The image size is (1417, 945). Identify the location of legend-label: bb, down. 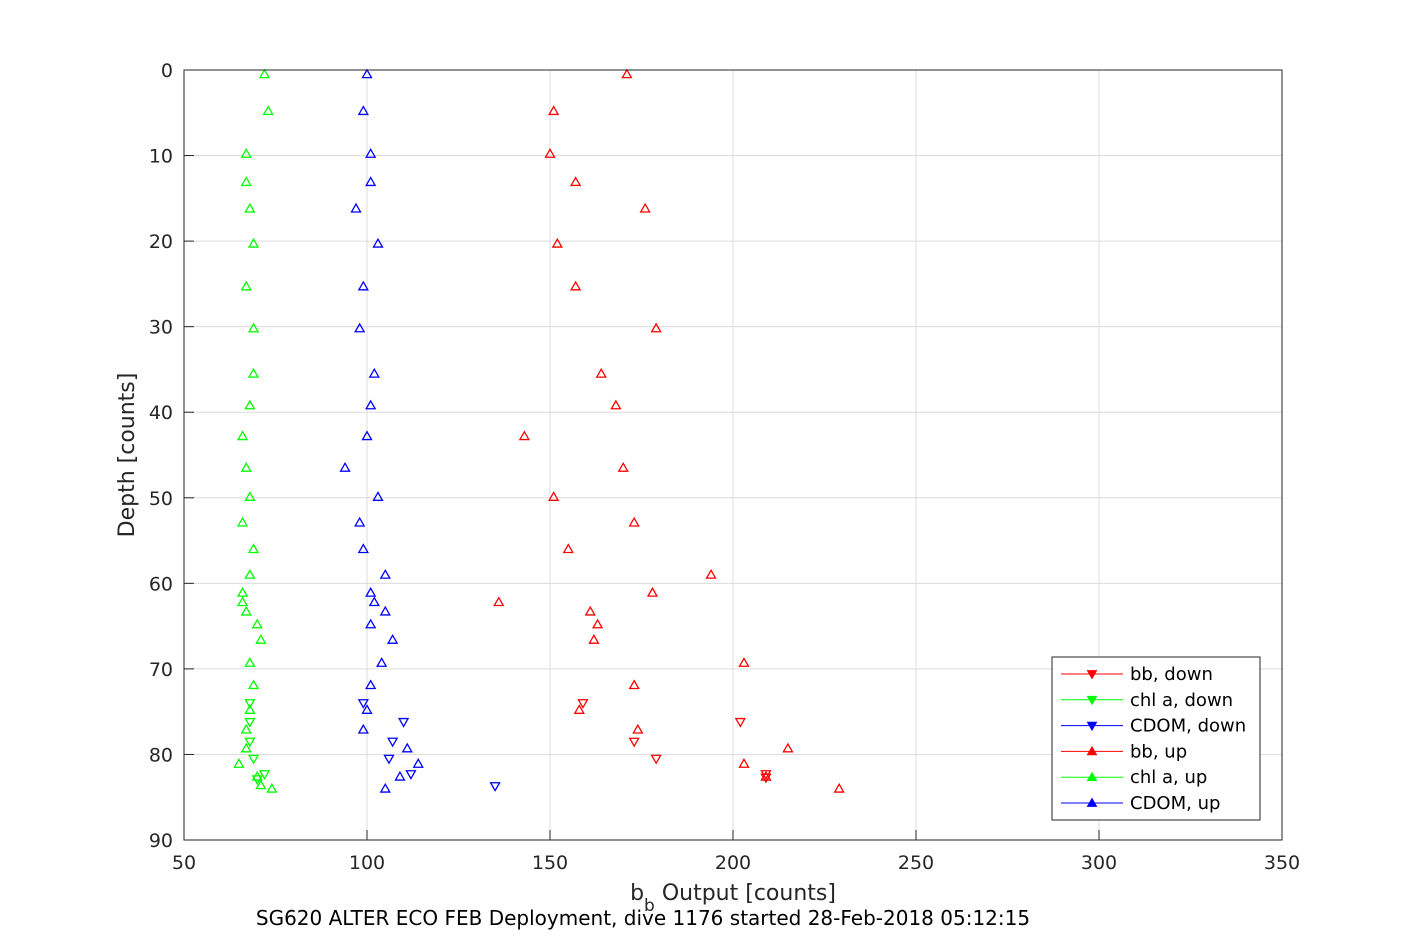
(1171, 674).